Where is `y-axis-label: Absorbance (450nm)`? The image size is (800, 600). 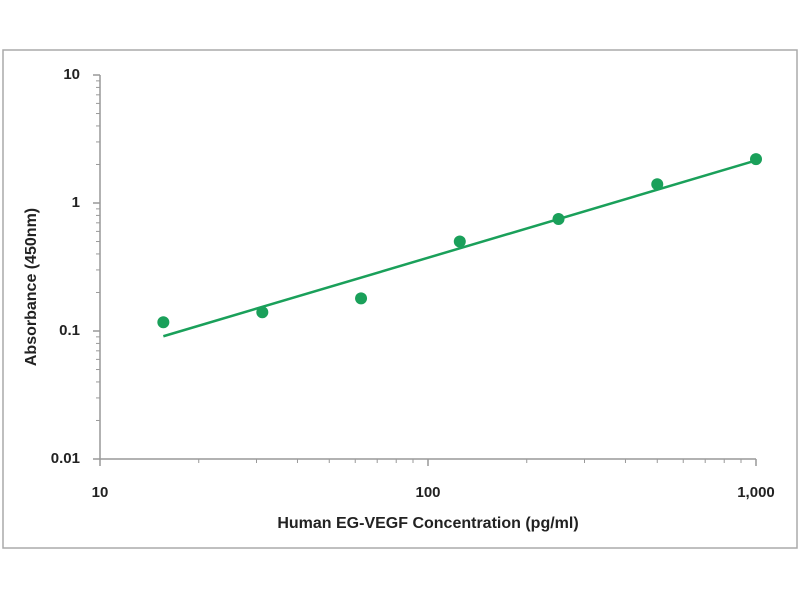
y-axis-label: Absorbance (450nm) is located at coordinates (31, 287).